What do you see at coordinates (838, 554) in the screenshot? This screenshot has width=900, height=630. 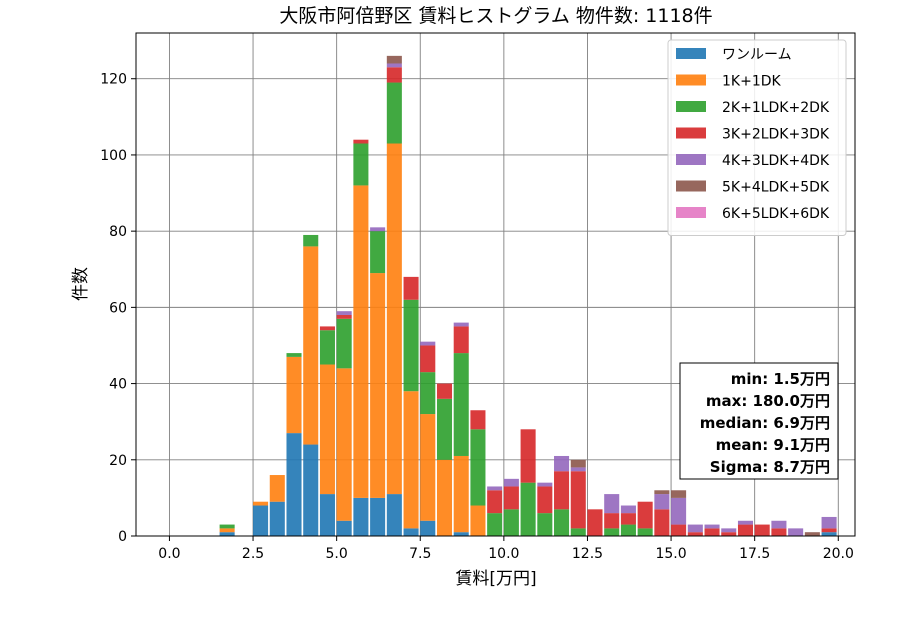 I see `x-tick-label: 20.0` at bounding box center [838, 554].